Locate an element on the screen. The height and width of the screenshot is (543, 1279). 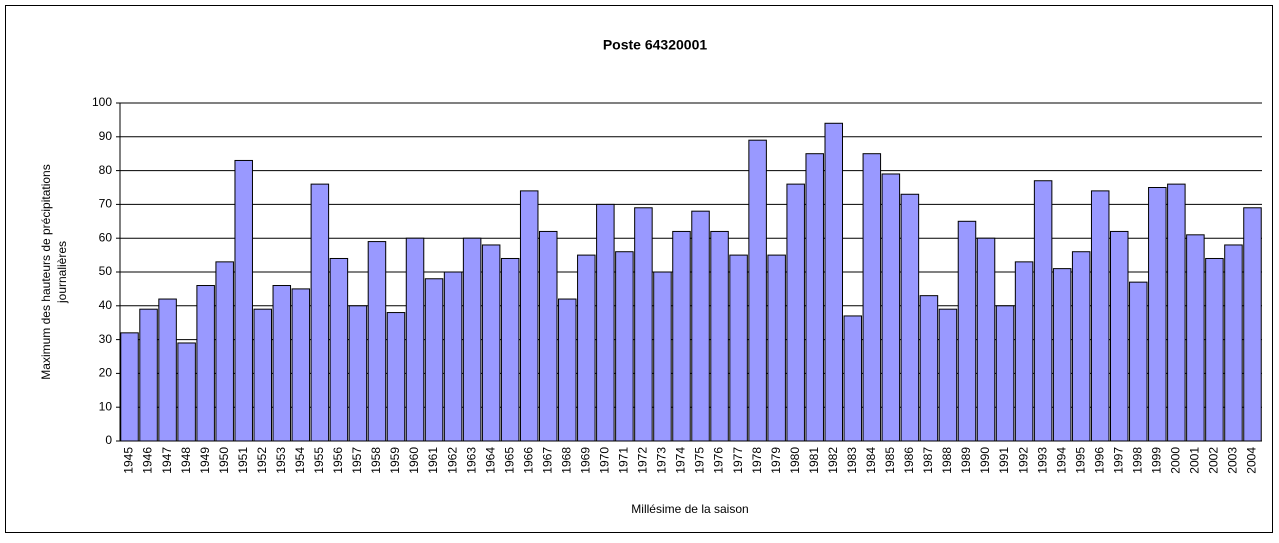
x-tick-label: 1968 is located at coordinates (566, 460).